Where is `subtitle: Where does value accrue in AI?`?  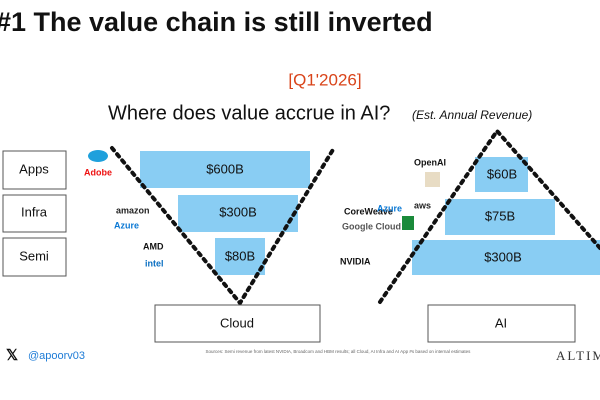 subtitle: Where does value accrue in AI? is located at coordinates (249, 113).